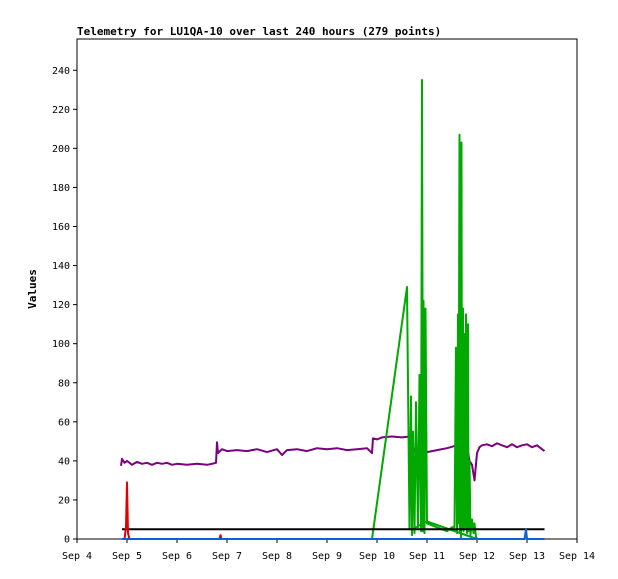  I want to click on y-tick-label: 120, so click(61, 305).